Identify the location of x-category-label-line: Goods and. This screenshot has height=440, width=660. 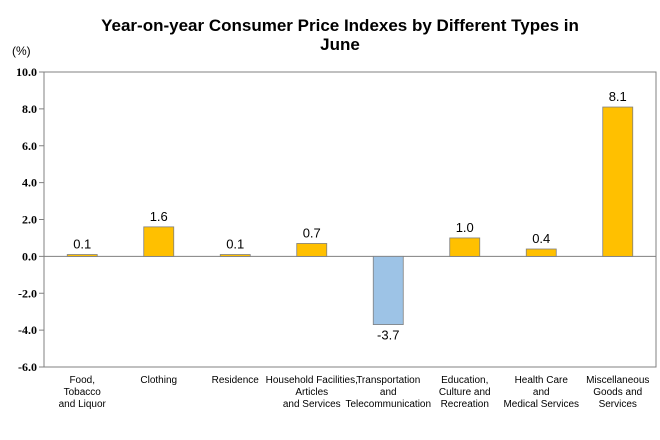
(617, 392).